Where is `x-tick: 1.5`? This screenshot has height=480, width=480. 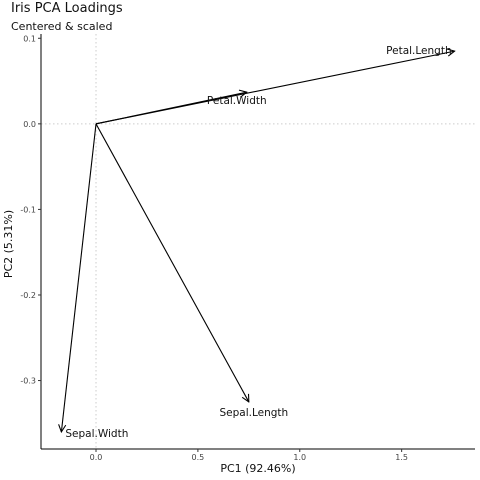
x-tick: 1.5 is located at coordinates (401, 455).